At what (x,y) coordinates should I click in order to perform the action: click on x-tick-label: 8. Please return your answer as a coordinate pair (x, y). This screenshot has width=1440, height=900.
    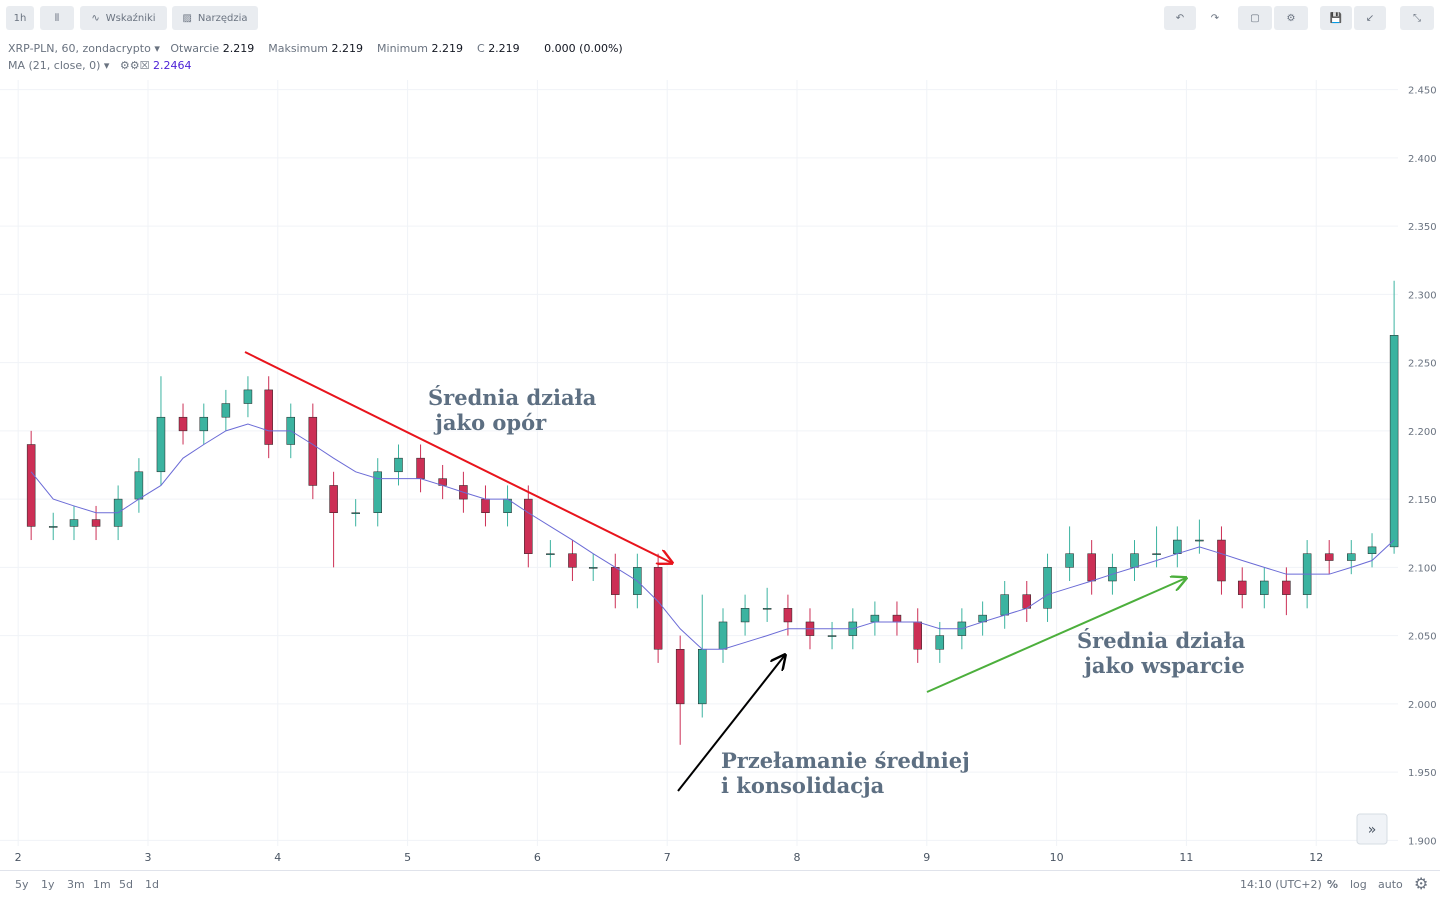
    Looking at the image, I should click on (797, 857).